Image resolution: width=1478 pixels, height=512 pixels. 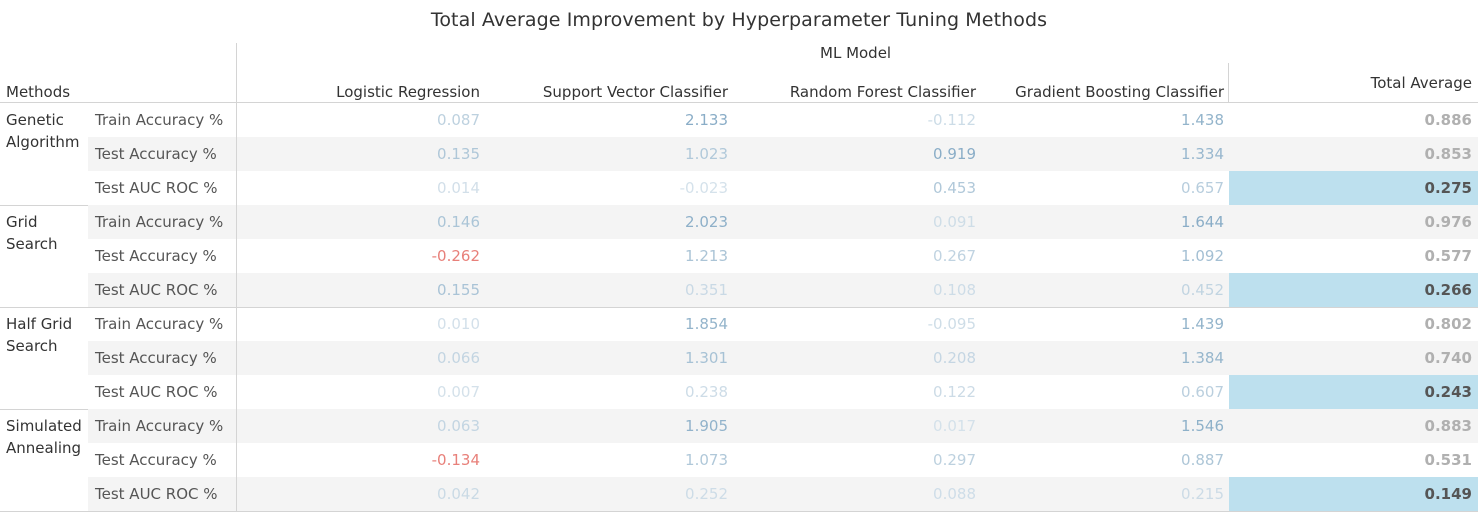 I want to click on table-cell: 1.334, so click(x=1202, y=154).